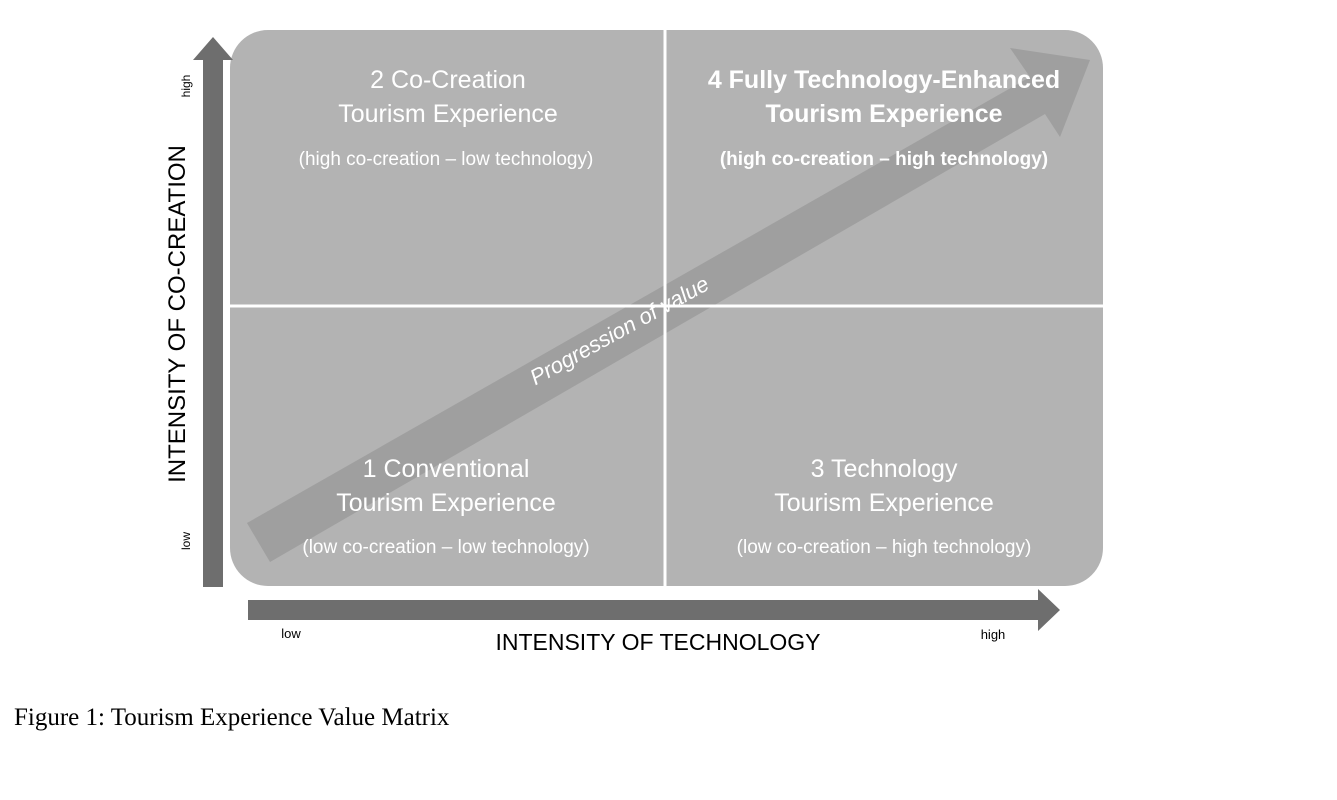 This screenshot has width=1337, height=800. What do you see at coordinates (186, 86) in the screenshot?
I see `y-axis-high-label: high` at bounding box center [186, 86].